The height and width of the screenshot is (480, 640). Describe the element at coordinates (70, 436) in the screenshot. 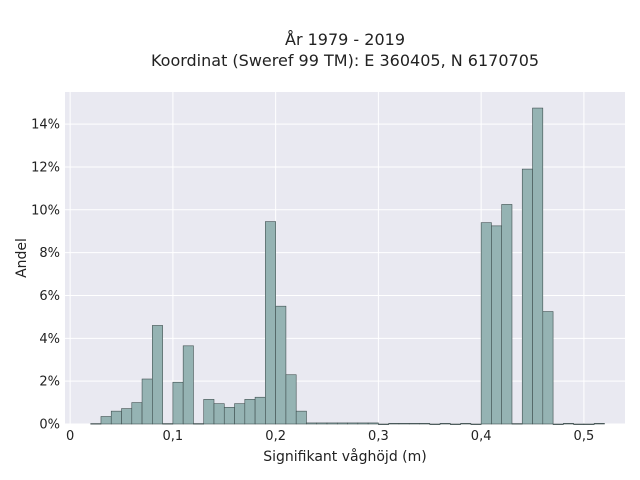

I see `x-tick-label: 0` at that location.